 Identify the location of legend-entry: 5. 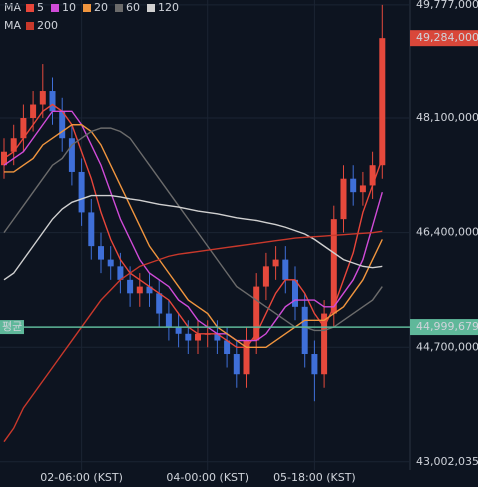
(40, 7).